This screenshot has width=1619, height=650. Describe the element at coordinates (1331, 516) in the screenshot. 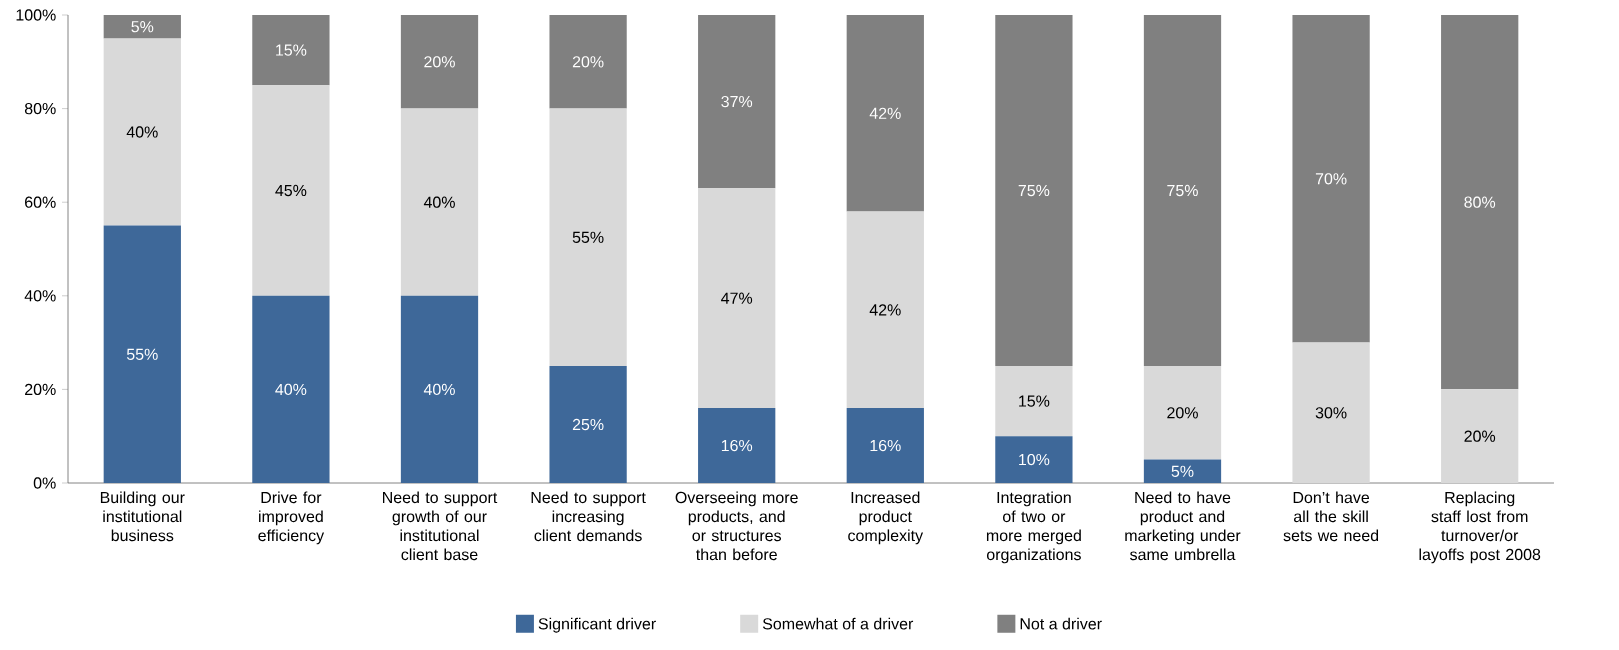

I see `x-tick-label: Don’t have all the skill sets we need` at that location.